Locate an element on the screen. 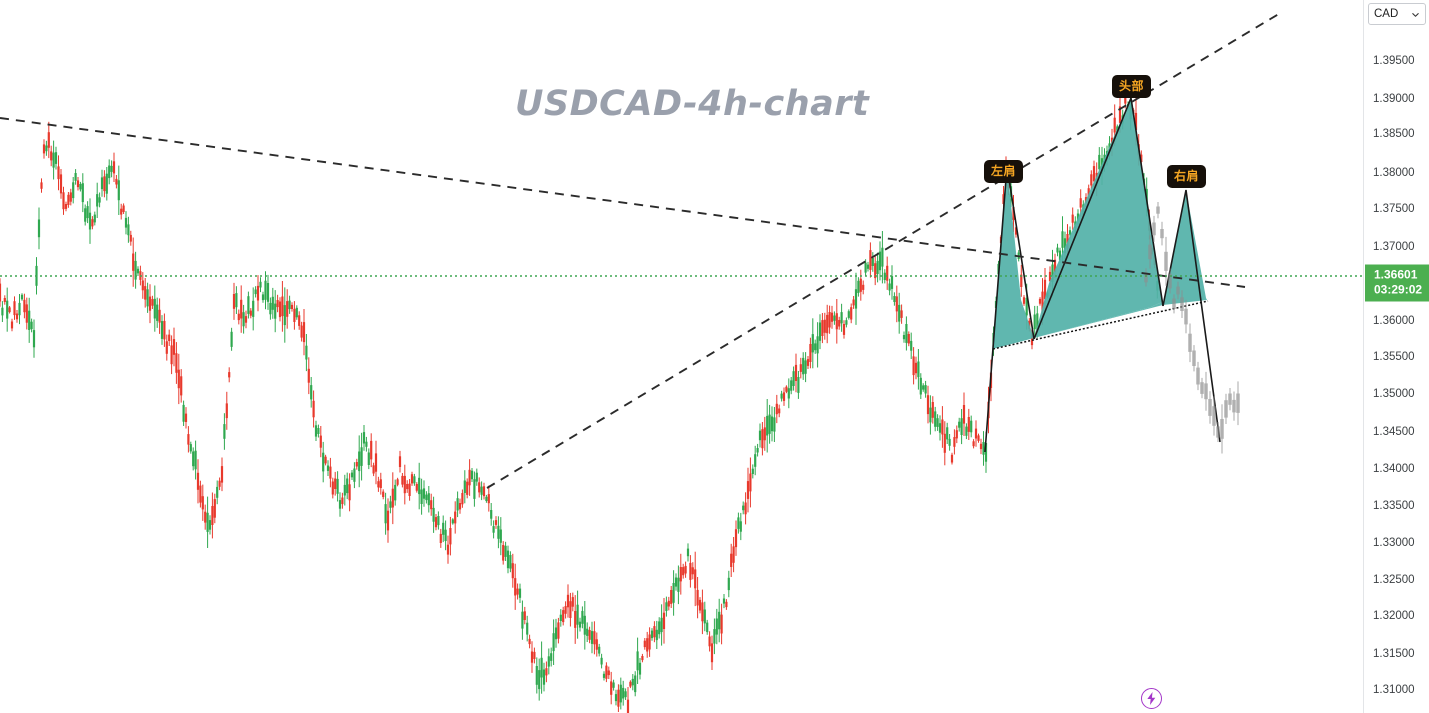  price-axis-tick: 1.35500 is located at coordinates (1394, 357).